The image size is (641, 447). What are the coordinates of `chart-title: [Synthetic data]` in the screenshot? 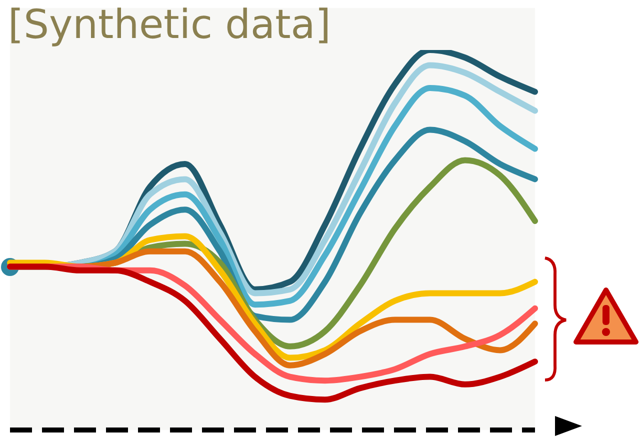 It's located at (169, 25).